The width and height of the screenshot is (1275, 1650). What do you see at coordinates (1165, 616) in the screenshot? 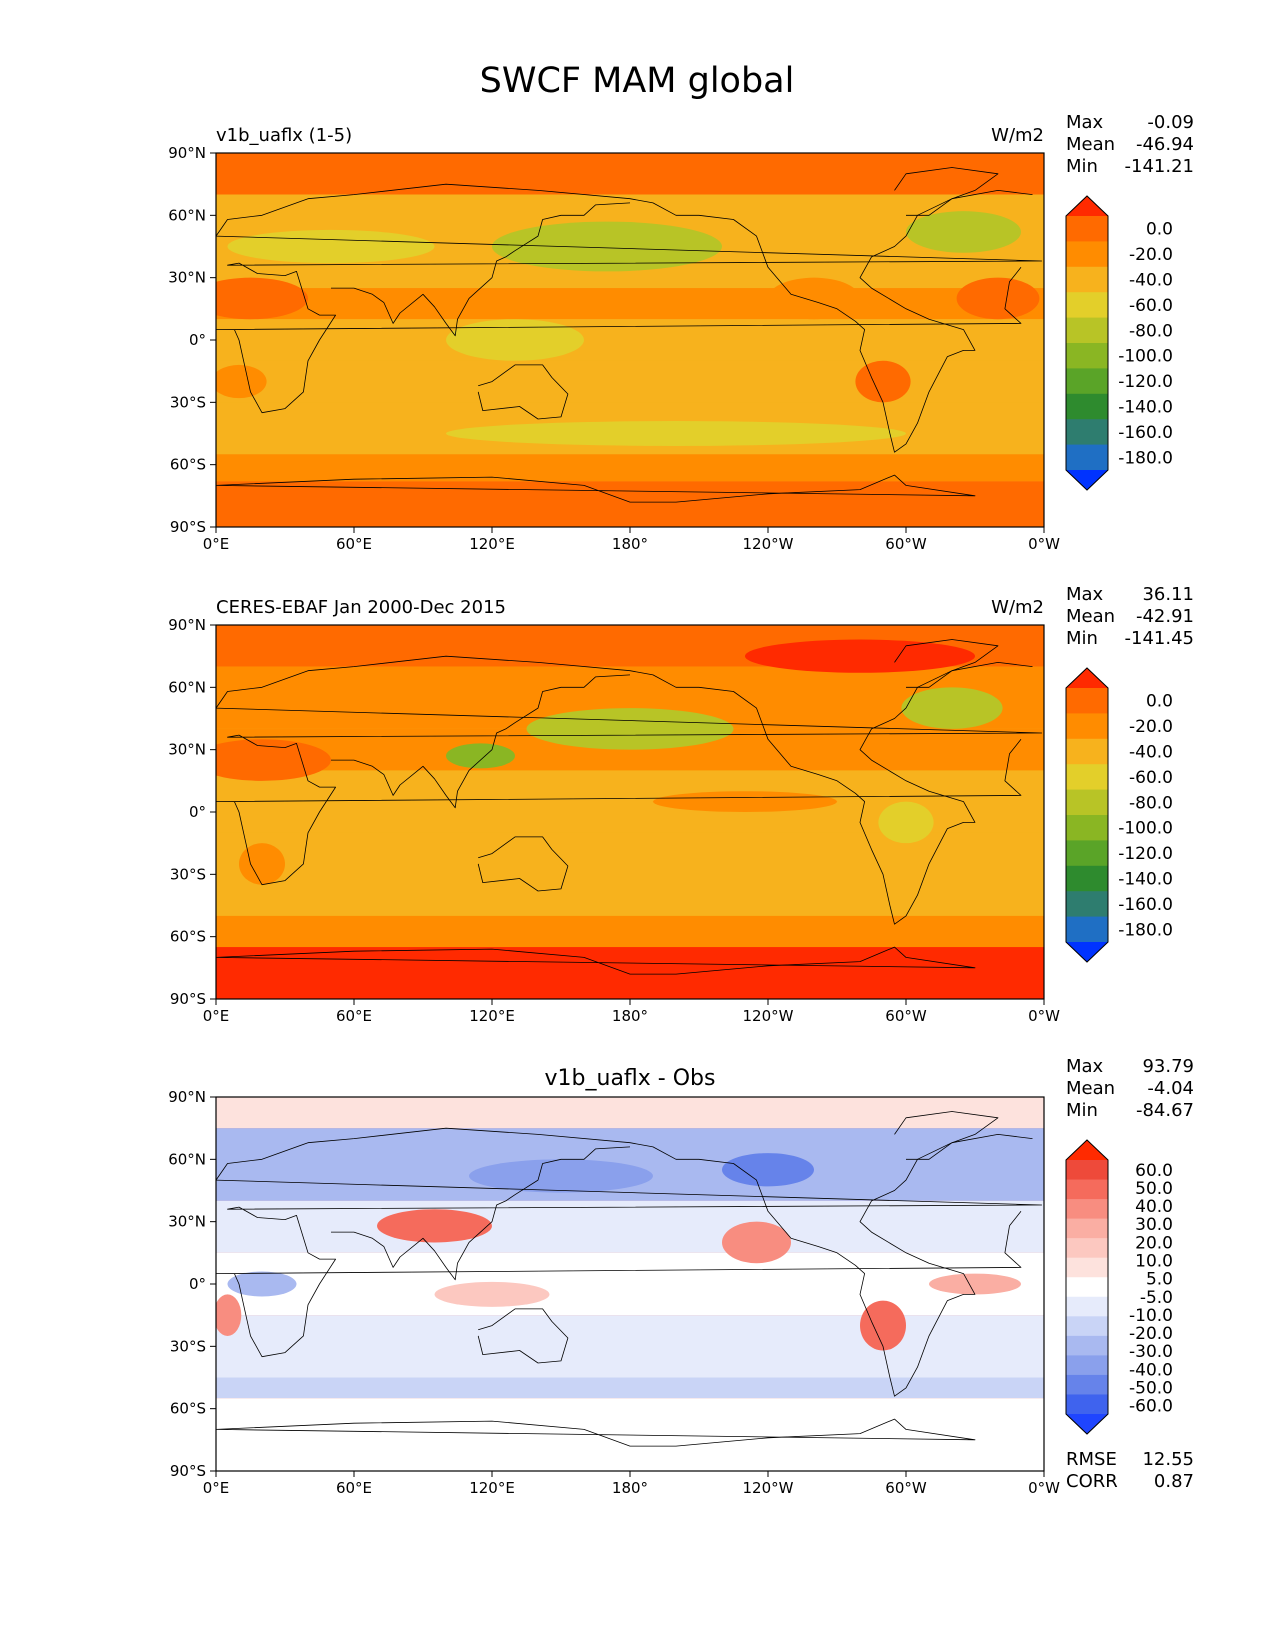
I see `stat-mean-value: -42.91` at bounding box center [1165, 616].